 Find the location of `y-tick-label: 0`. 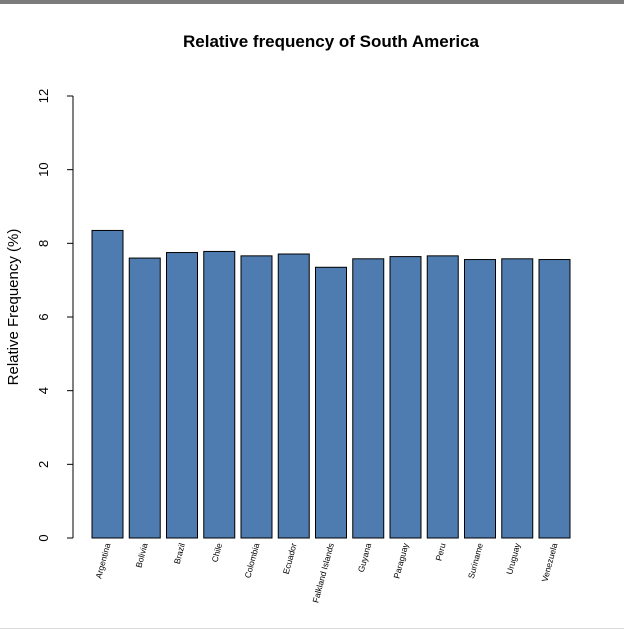

y-tick-label: 0 is located at coordinates (43, 537).